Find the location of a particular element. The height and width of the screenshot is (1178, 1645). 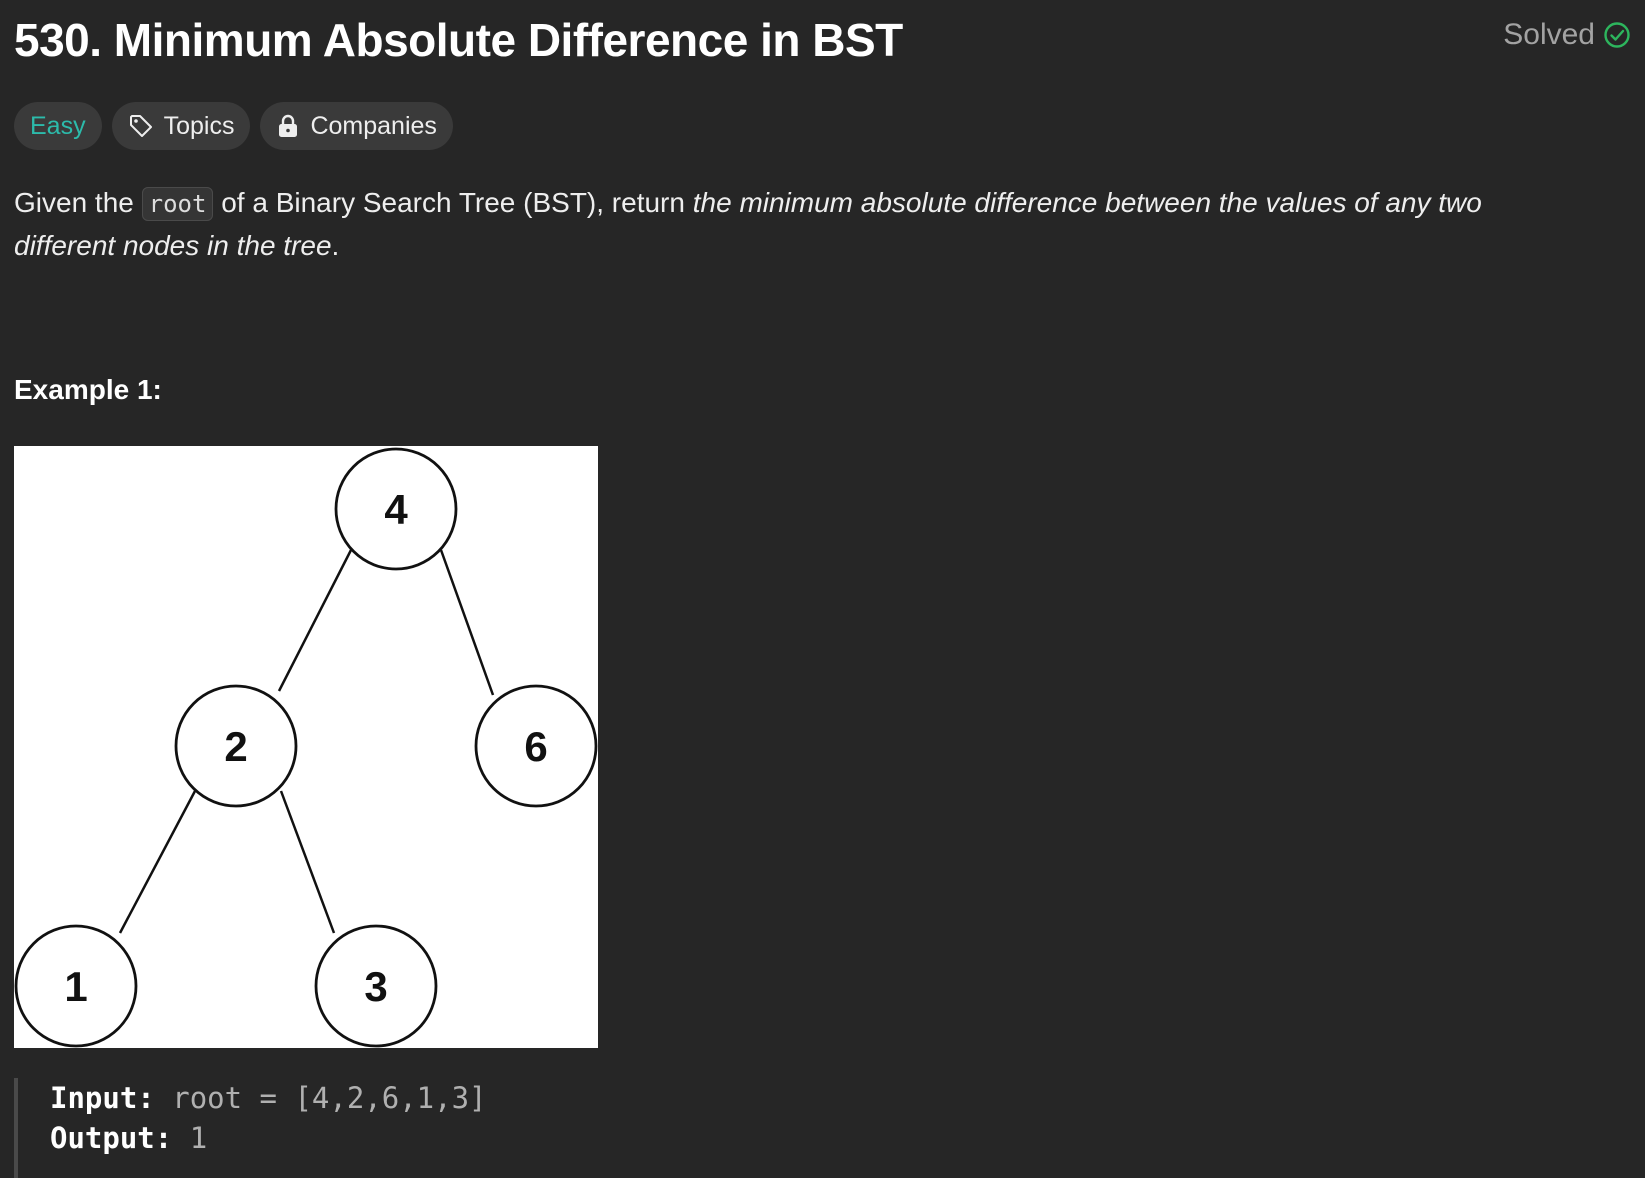

output-value: 1 is located at coordinates (198, 1138).